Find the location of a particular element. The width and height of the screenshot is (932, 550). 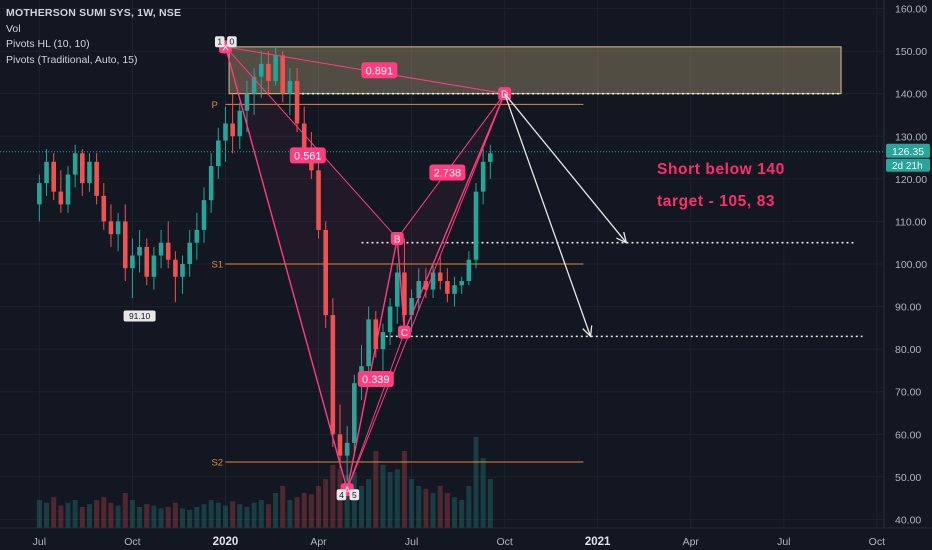

price-label-box is located at coordinates (354, 495).